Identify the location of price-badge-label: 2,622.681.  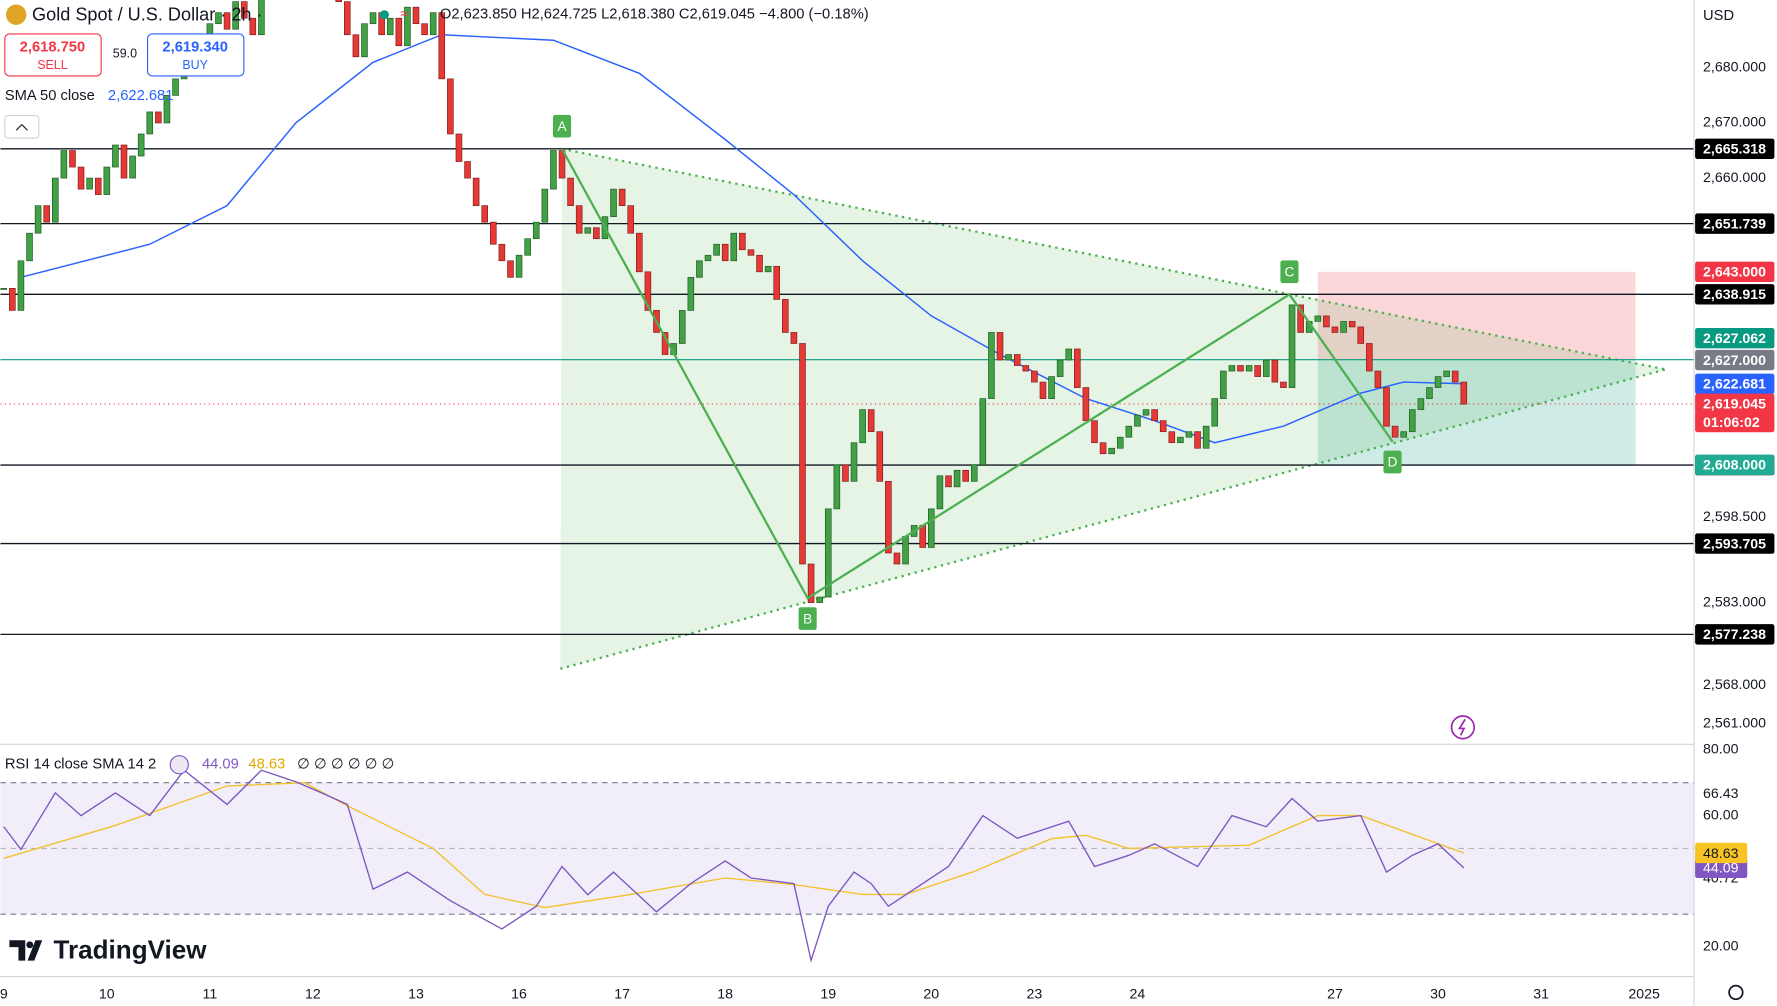
(1734, 385).